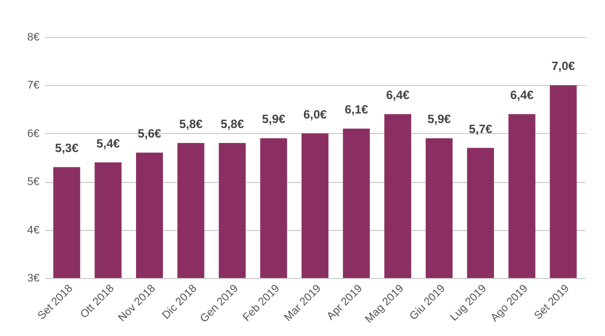 This screenshot has height=336, width=605. Describe the element at coordinates (315, 114) in the screenshot. I see `data-label: 6,0€` at that location.